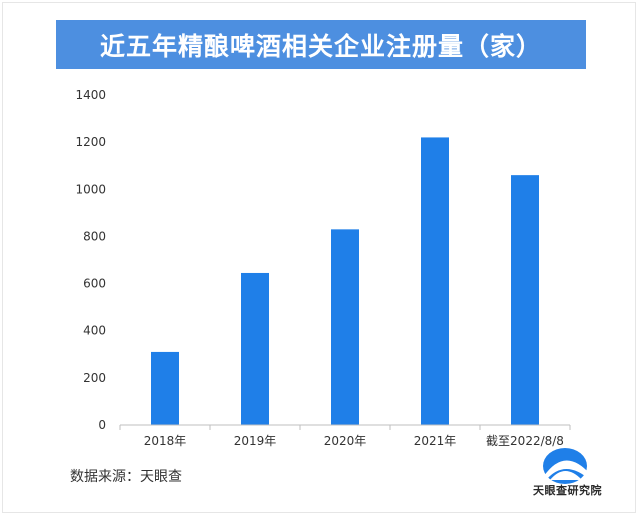 The image size is (640, 517). I want to click on y-tick-label: 800, so click(94, 236).